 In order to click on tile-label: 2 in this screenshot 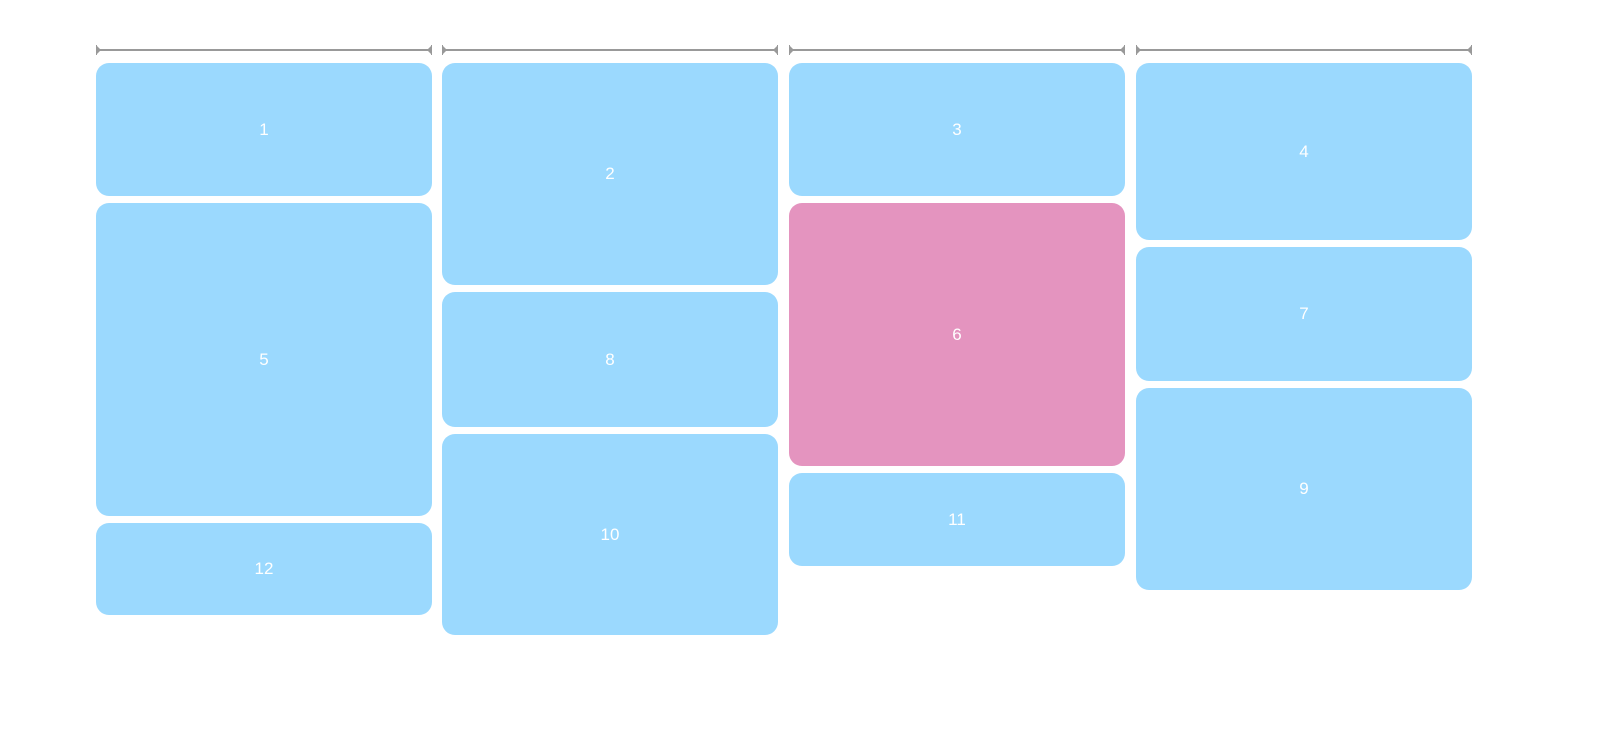, I will do `click(610, 173)`.